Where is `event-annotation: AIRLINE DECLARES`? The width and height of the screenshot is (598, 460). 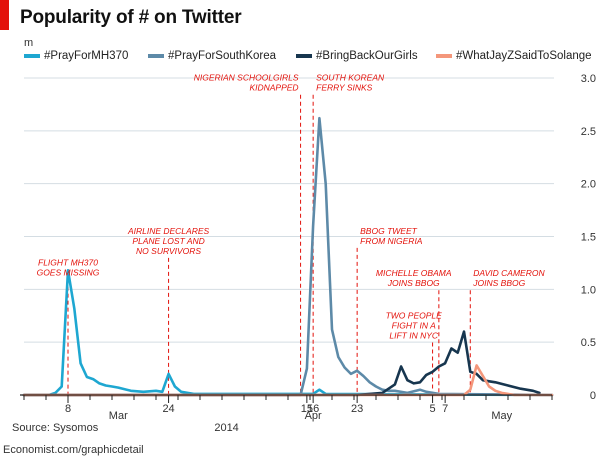 event-annotation: AIRLINE DECLARES is located at coordinates (168, 231).